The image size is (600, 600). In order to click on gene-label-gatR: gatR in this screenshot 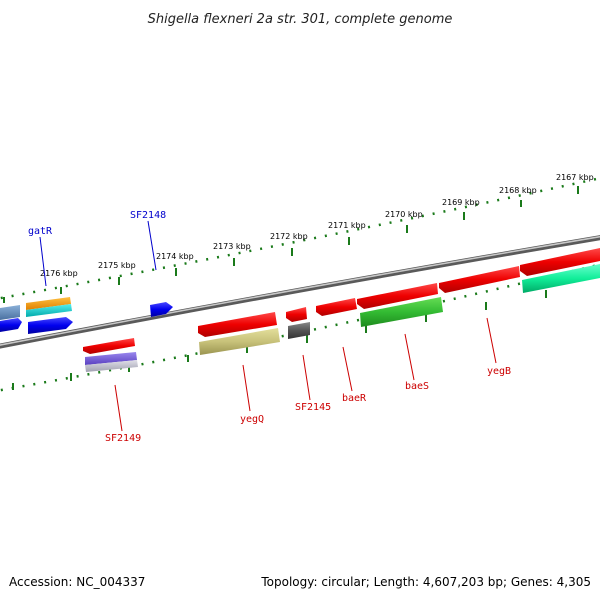, I will do `click(40, 231)`.